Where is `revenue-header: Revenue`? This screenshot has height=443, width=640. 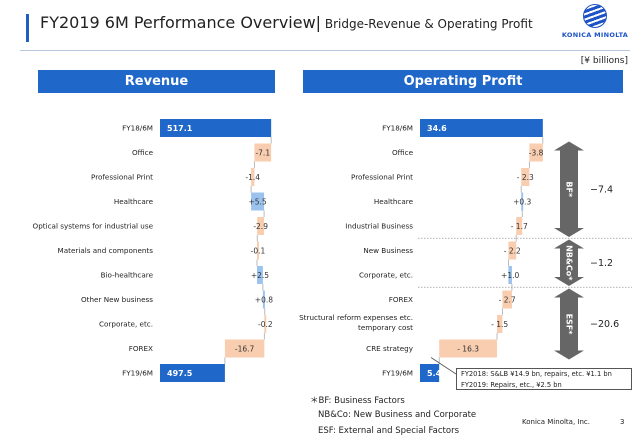
revenue-header: Revenue is located at coordinates (156, 81).